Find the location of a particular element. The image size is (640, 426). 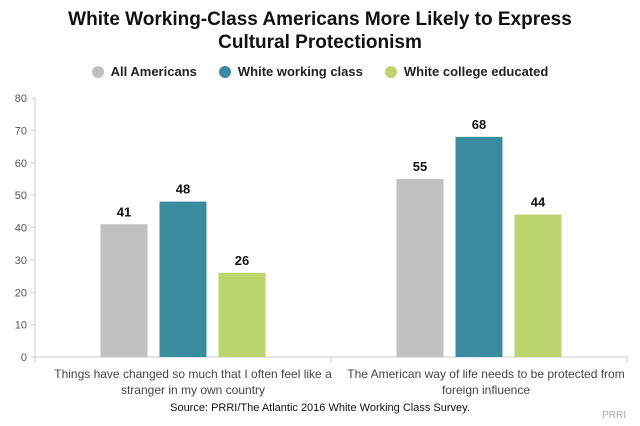

y-tick-label: 60 is located at coordinates (21, 164).